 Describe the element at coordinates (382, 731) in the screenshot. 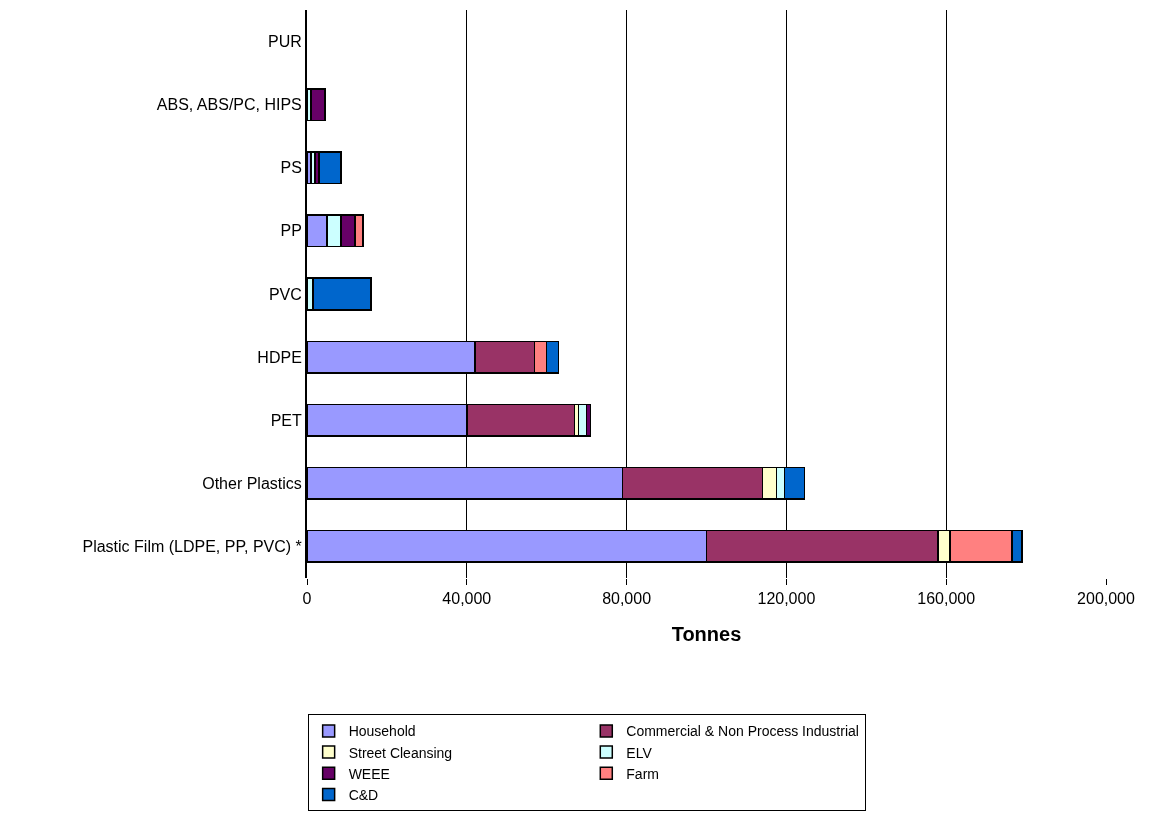

I see `legend-label: Household` at that location.